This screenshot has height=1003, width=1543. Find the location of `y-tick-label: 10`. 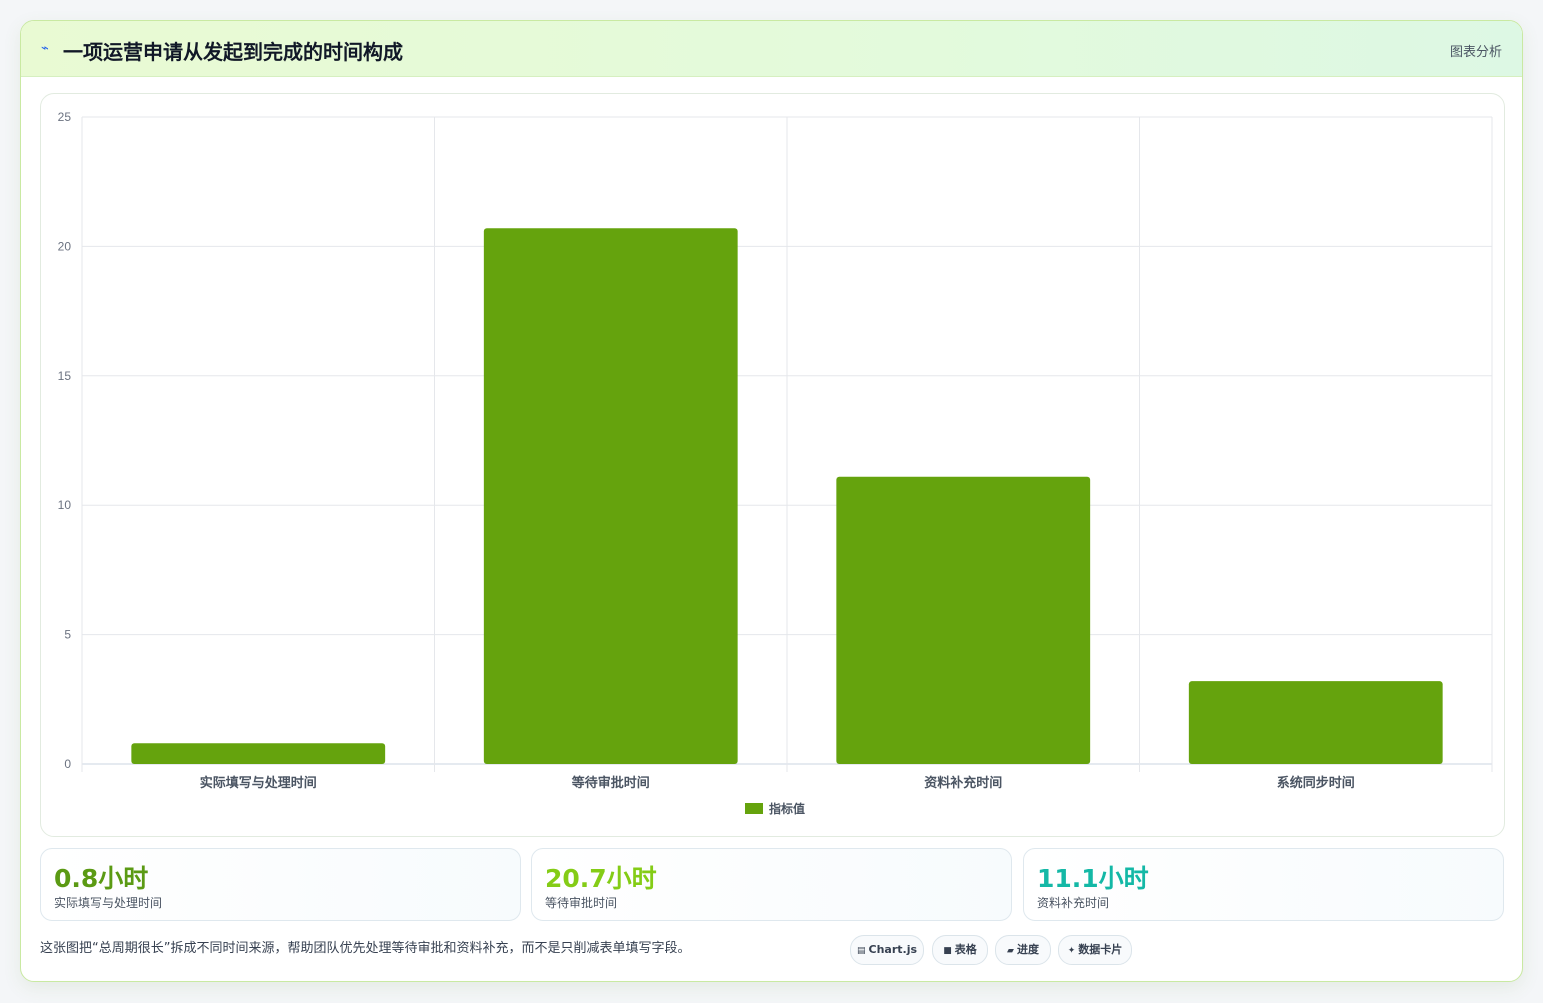

y-tick-label: 10 is located at coordinates (65, 505).